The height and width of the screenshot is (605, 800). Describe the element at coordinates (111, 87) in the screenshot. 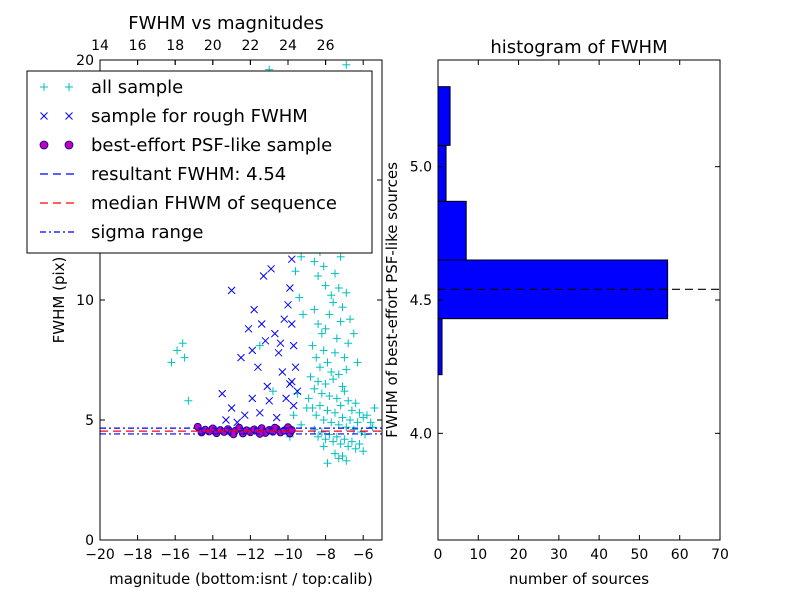

I see `legend-entry: all sample` at that location.